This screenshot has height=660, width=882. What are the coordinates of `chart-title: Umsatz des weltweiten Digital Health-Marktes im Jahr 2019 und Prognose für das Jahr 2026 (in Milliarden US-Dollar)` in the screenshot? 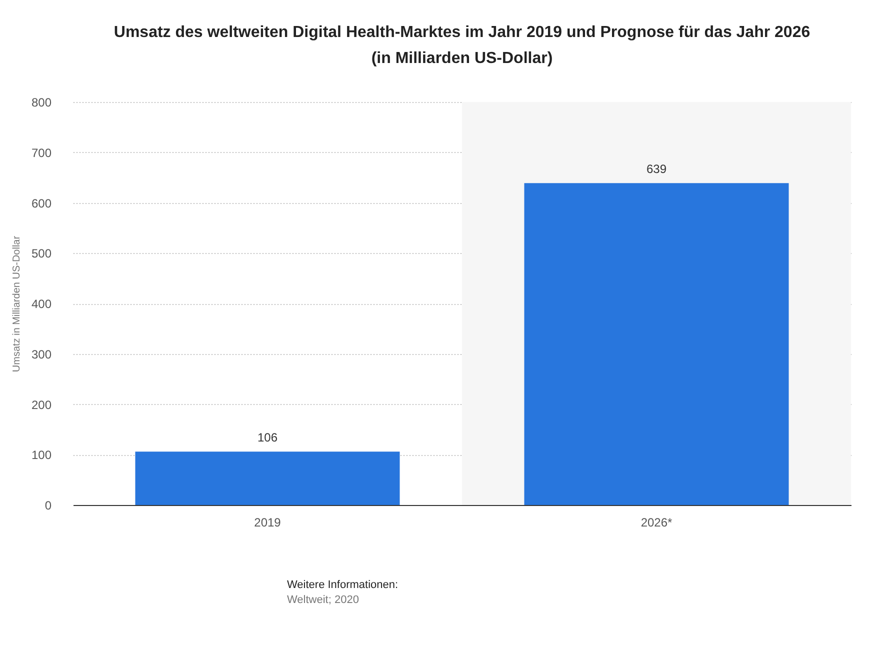 It's located at (462, 45).